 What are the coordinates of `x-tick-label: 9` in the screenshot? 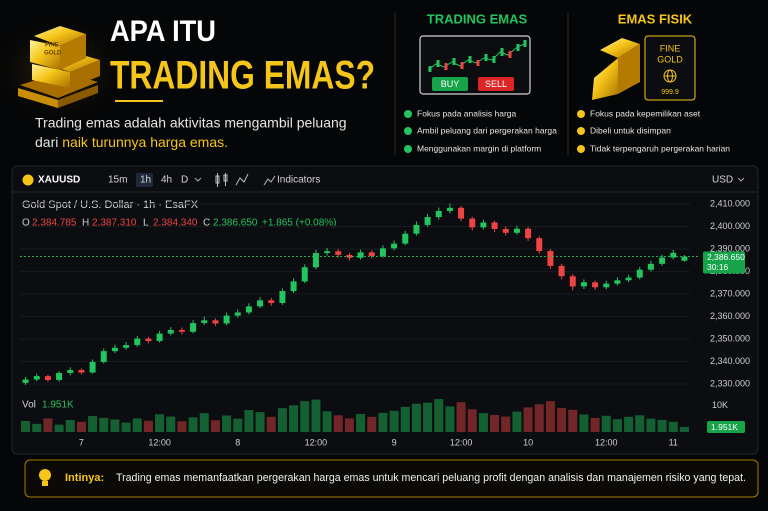 It's located at (394, 442).